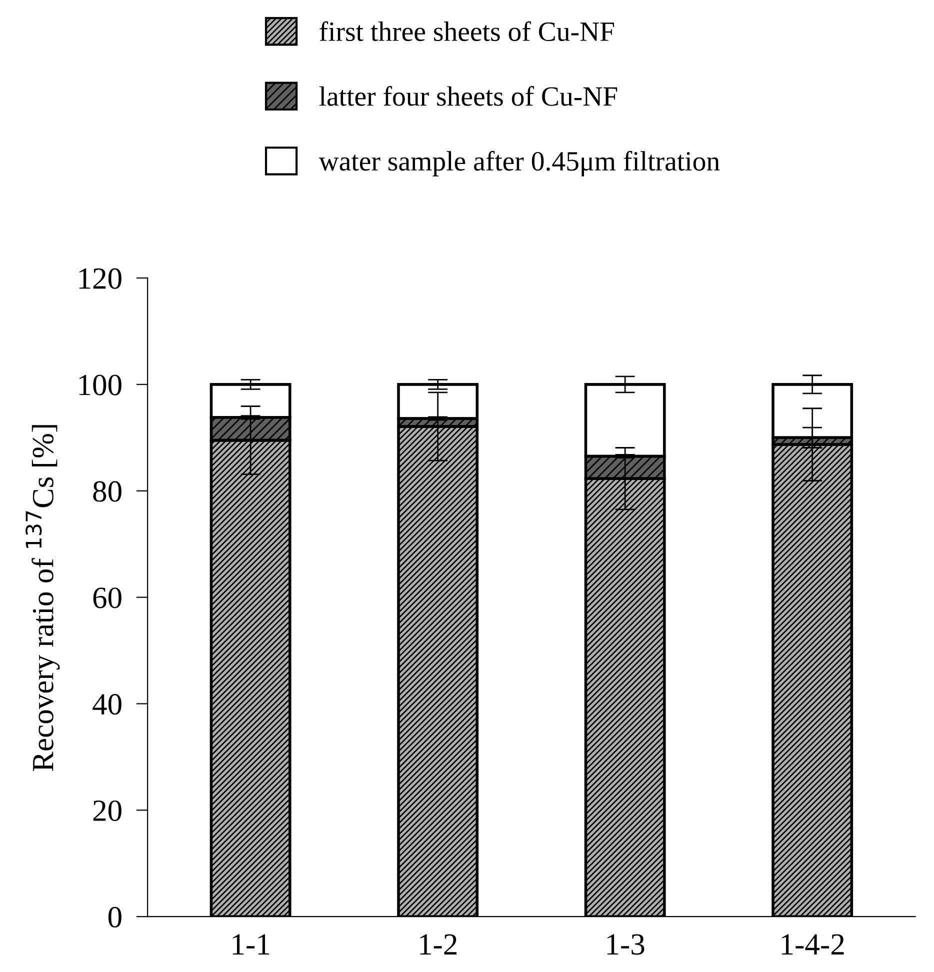 The width and height of the screenshot is (934, 972). Describe the element at coordinates (107, 598) in the screenshot. I see `y-tick-label: 60` at that location.